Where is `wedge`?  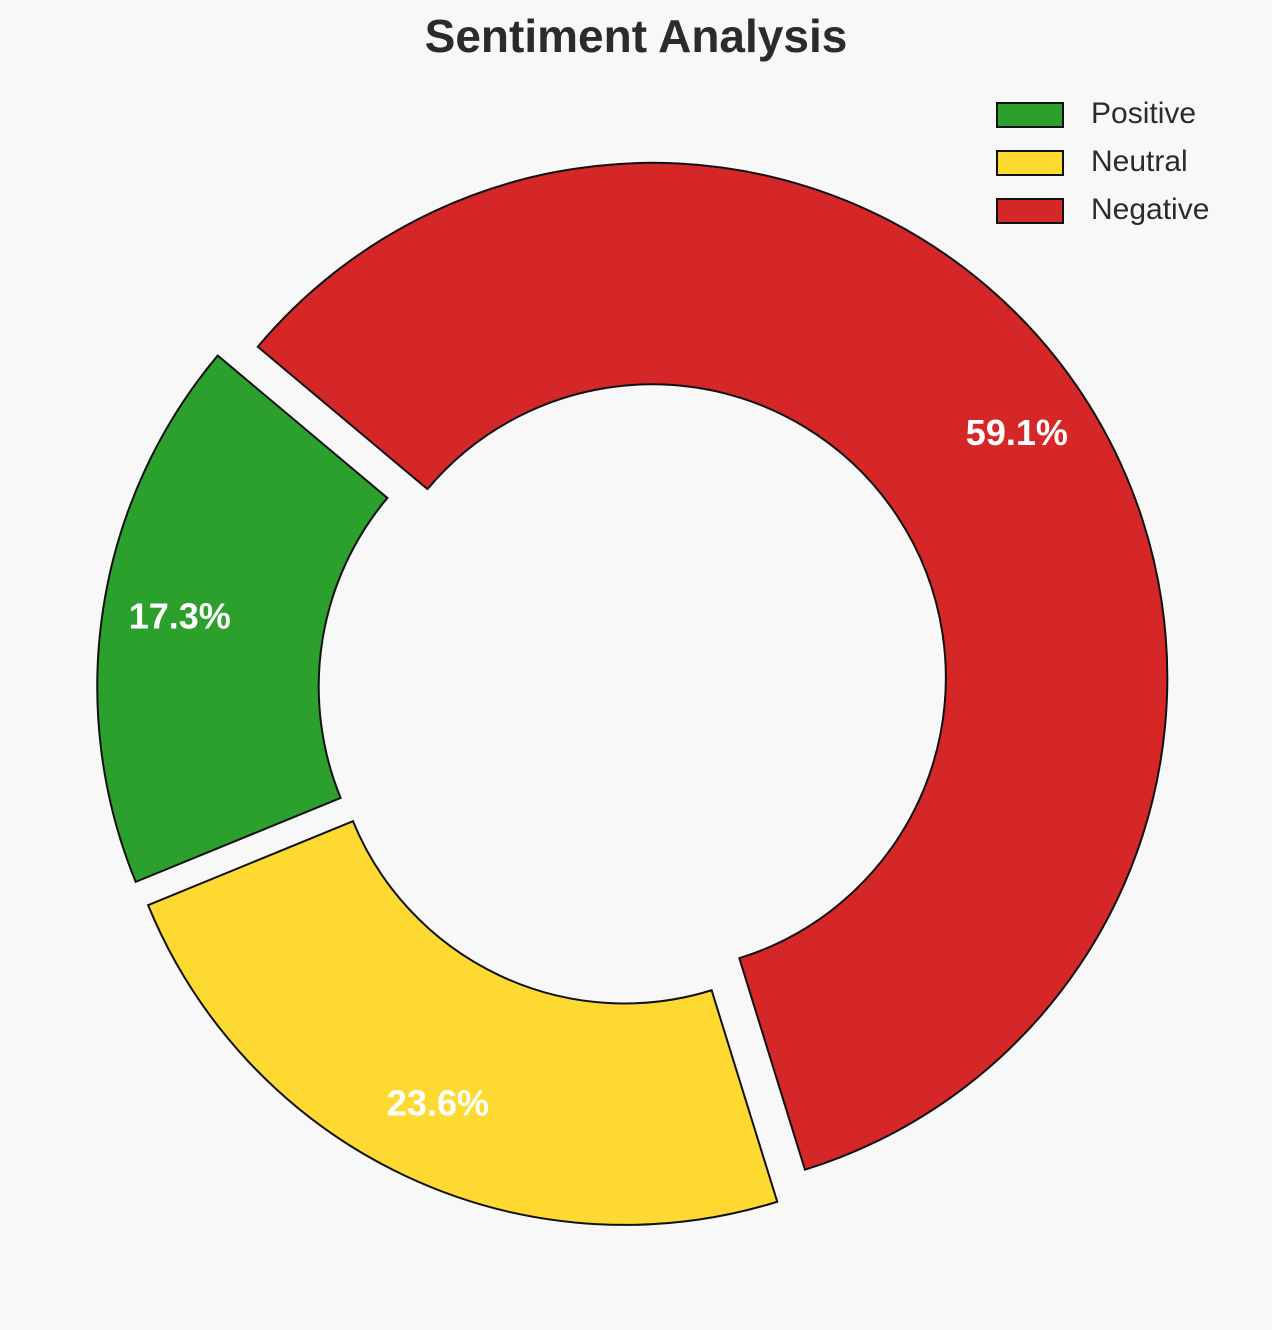 wedge is located at coordinates (242, 619).